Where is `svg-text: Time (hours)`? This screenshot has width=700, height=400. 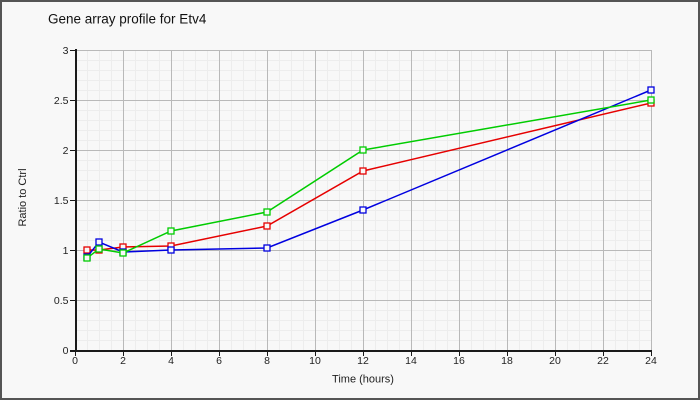
svg-text: Time (hours) is located at coordinates (363, 380).